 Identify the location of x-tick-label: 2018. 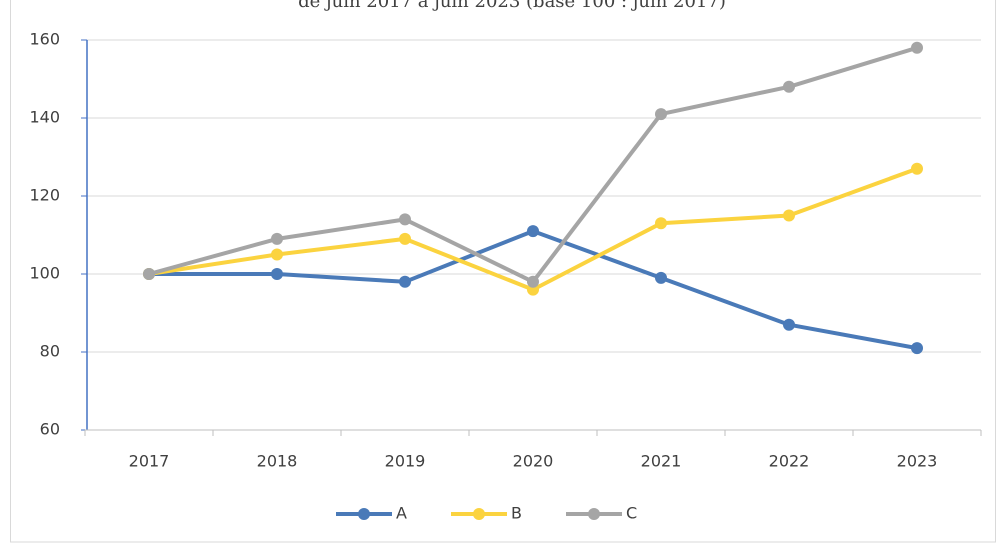
(277, 461).